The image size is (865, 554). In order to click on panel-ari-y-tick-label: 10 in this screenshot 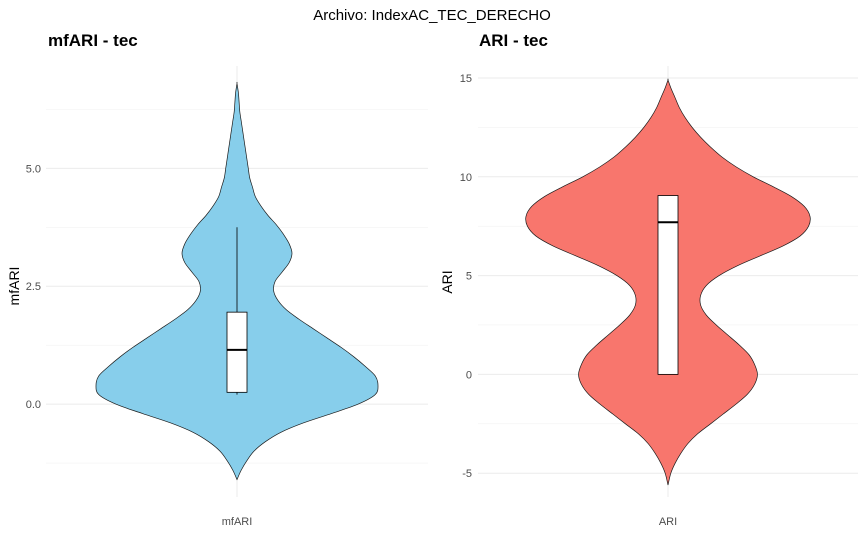, I will do `click(466, 178)`.